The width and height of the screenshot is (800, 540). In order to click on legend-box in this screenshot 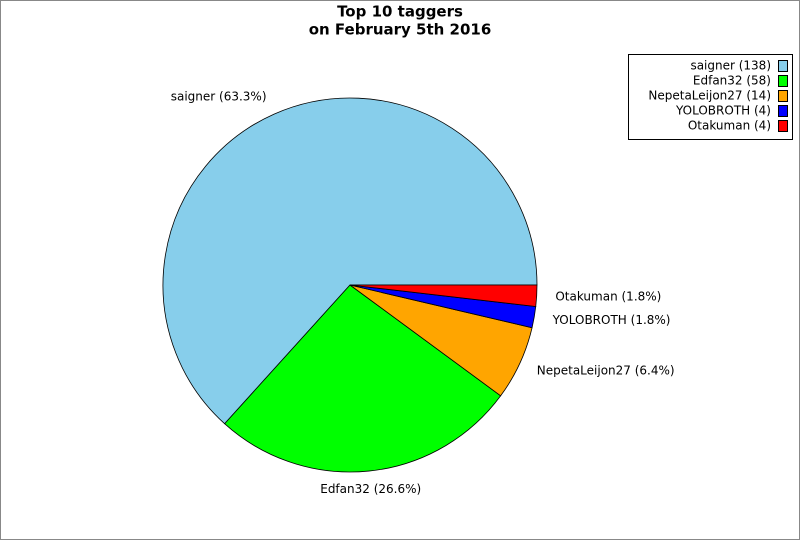, I will do `click(710, 97)`.